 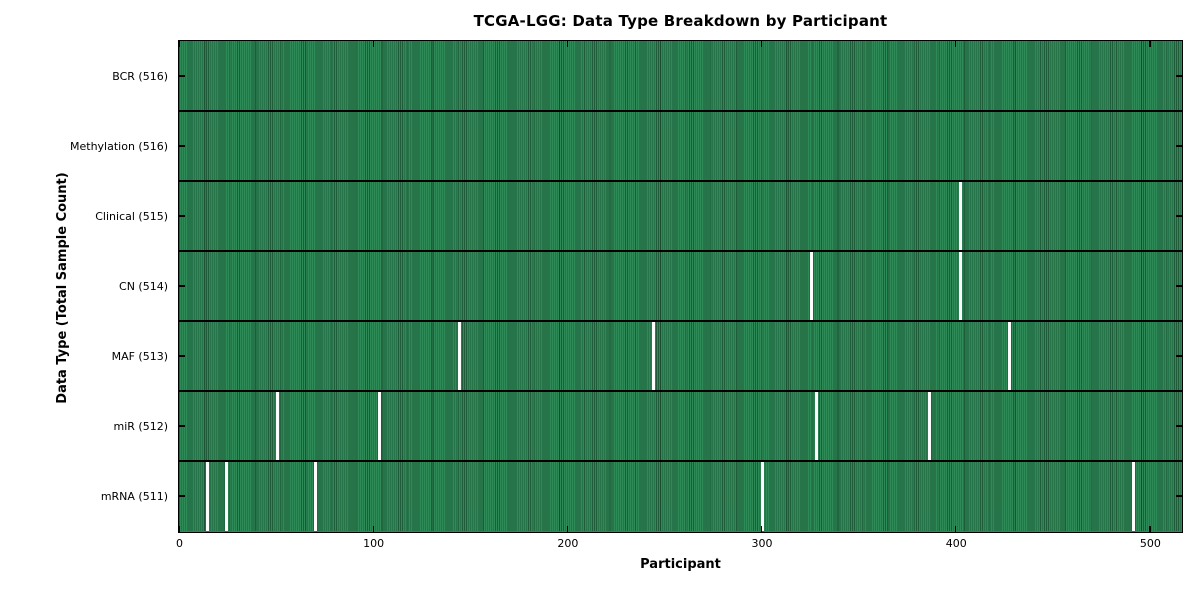 What do you see at coordinates (139, 356) in the screenshot?
I see `y-tick-label: MAF (513)` at bounding box center [139, 356].